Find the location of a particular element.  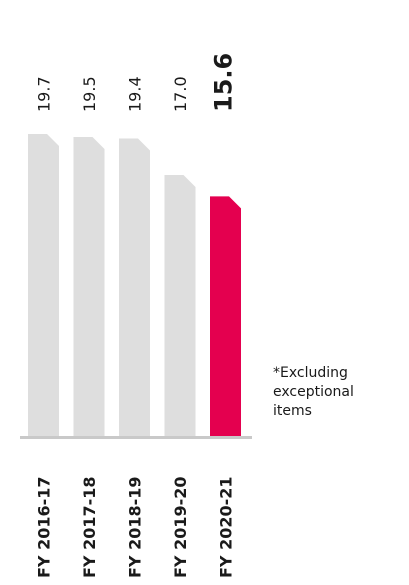

footnote: *Excluding exceptional items is located at coordinates (313, 392).